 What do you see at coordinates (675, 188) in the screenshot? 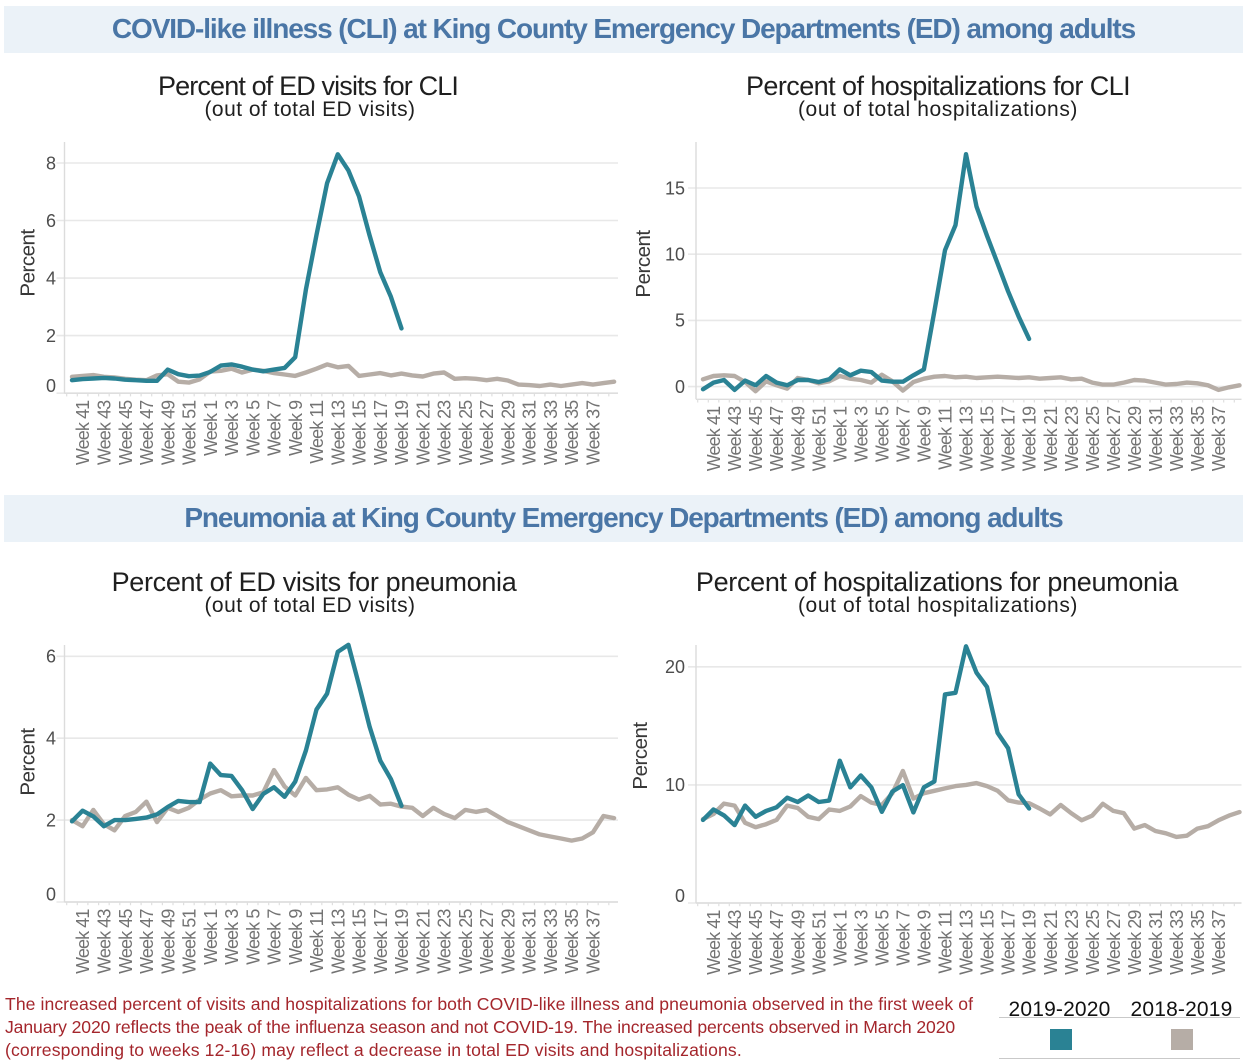
I see `svg-text: 15` at bounding box center [675, 188].